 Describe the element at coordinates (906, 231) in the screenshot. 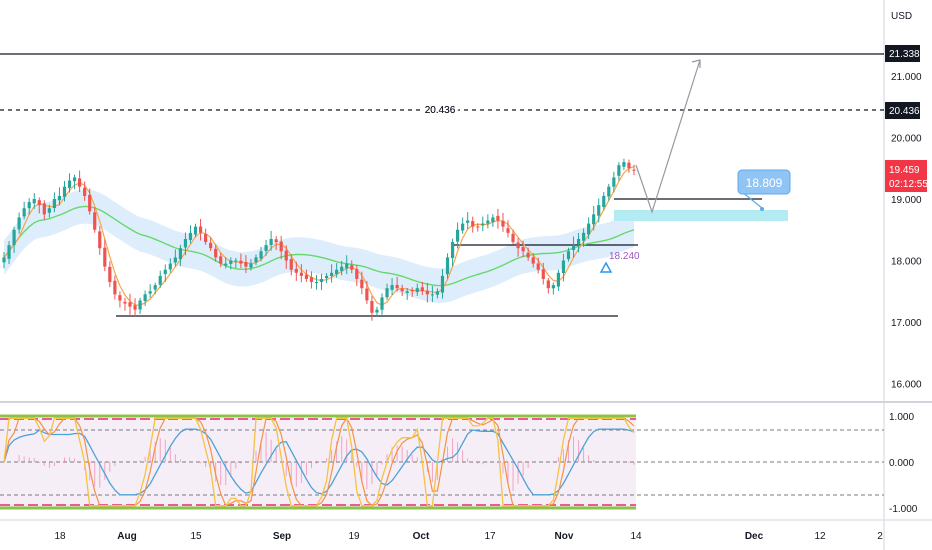

I see `price-axis: 21.000 20.000 19.000 18.000 17.000 16.000` at that location.